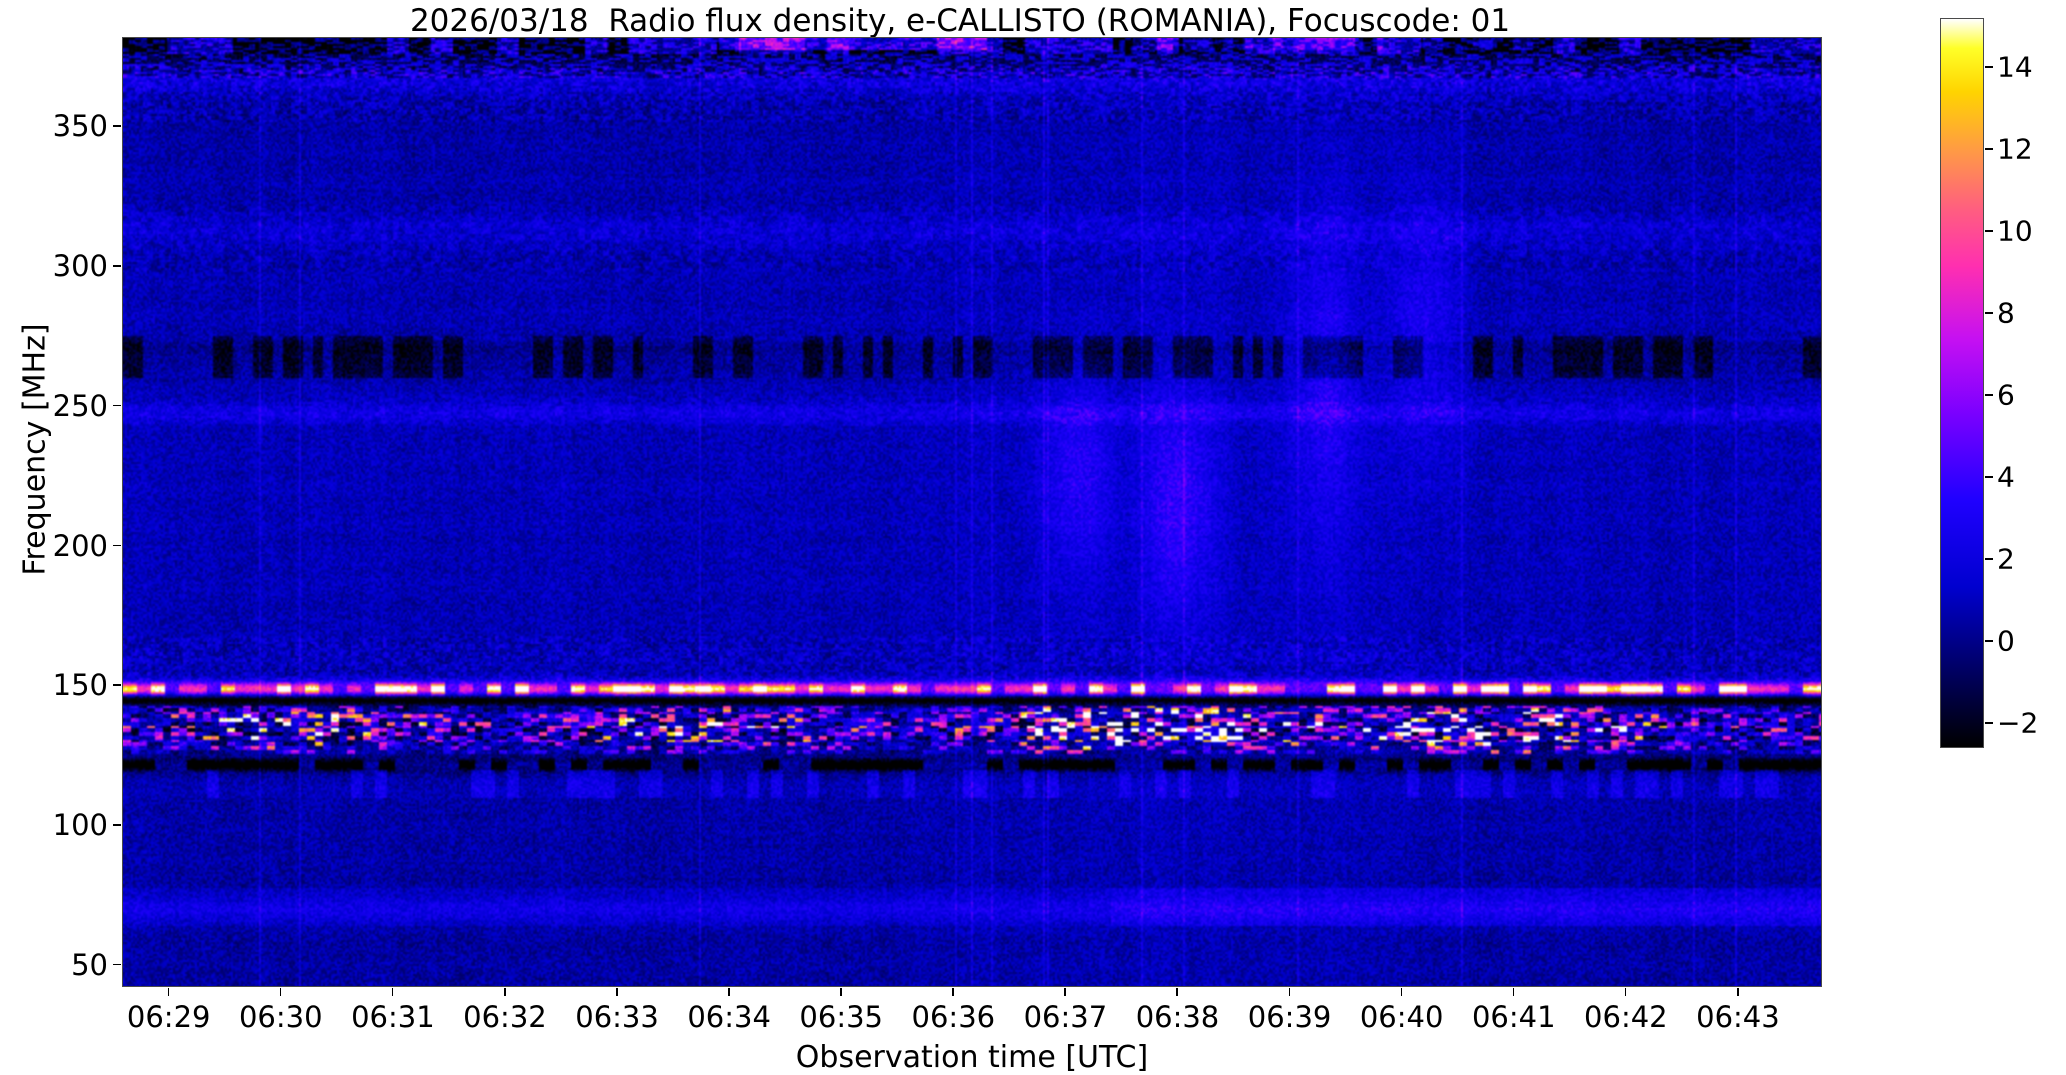 The image size is (2066, 1075). What do you see at coordinates (2018, 723) in the screenshot?
I see `colorbar-tick-label: −2` at bounding box center [2018, 723].